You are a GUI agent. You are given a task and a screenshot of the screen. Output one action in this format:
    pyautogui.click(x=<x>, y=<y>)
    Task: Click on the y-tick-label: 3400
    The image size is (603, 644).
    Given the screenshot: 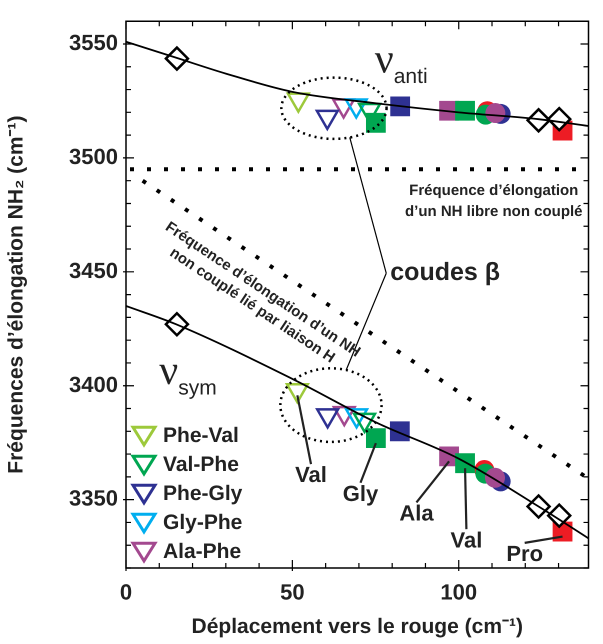 What is the action you would take?
    pyautogui.click(x=93, y=384)
    